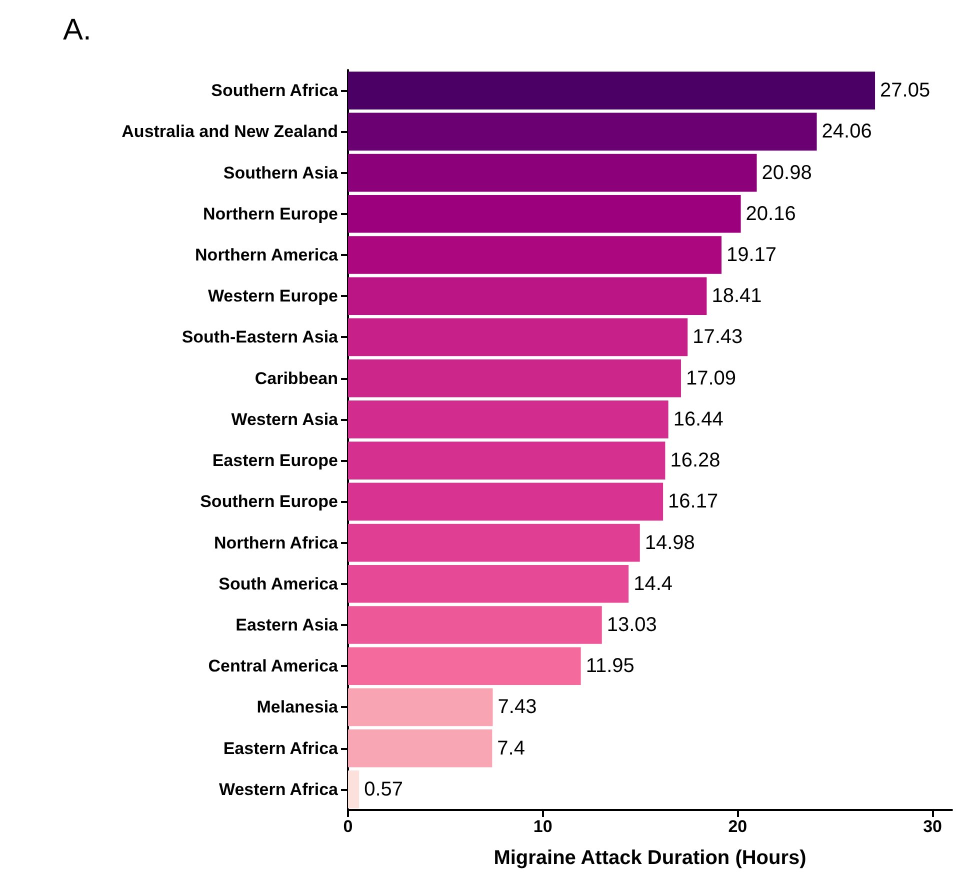 The image size is (970, 890). What do you see at coordinates (281, 748) in the screenshot?
I see `y-tick-label: Eastern Africa` at bounding box center [281, 748].